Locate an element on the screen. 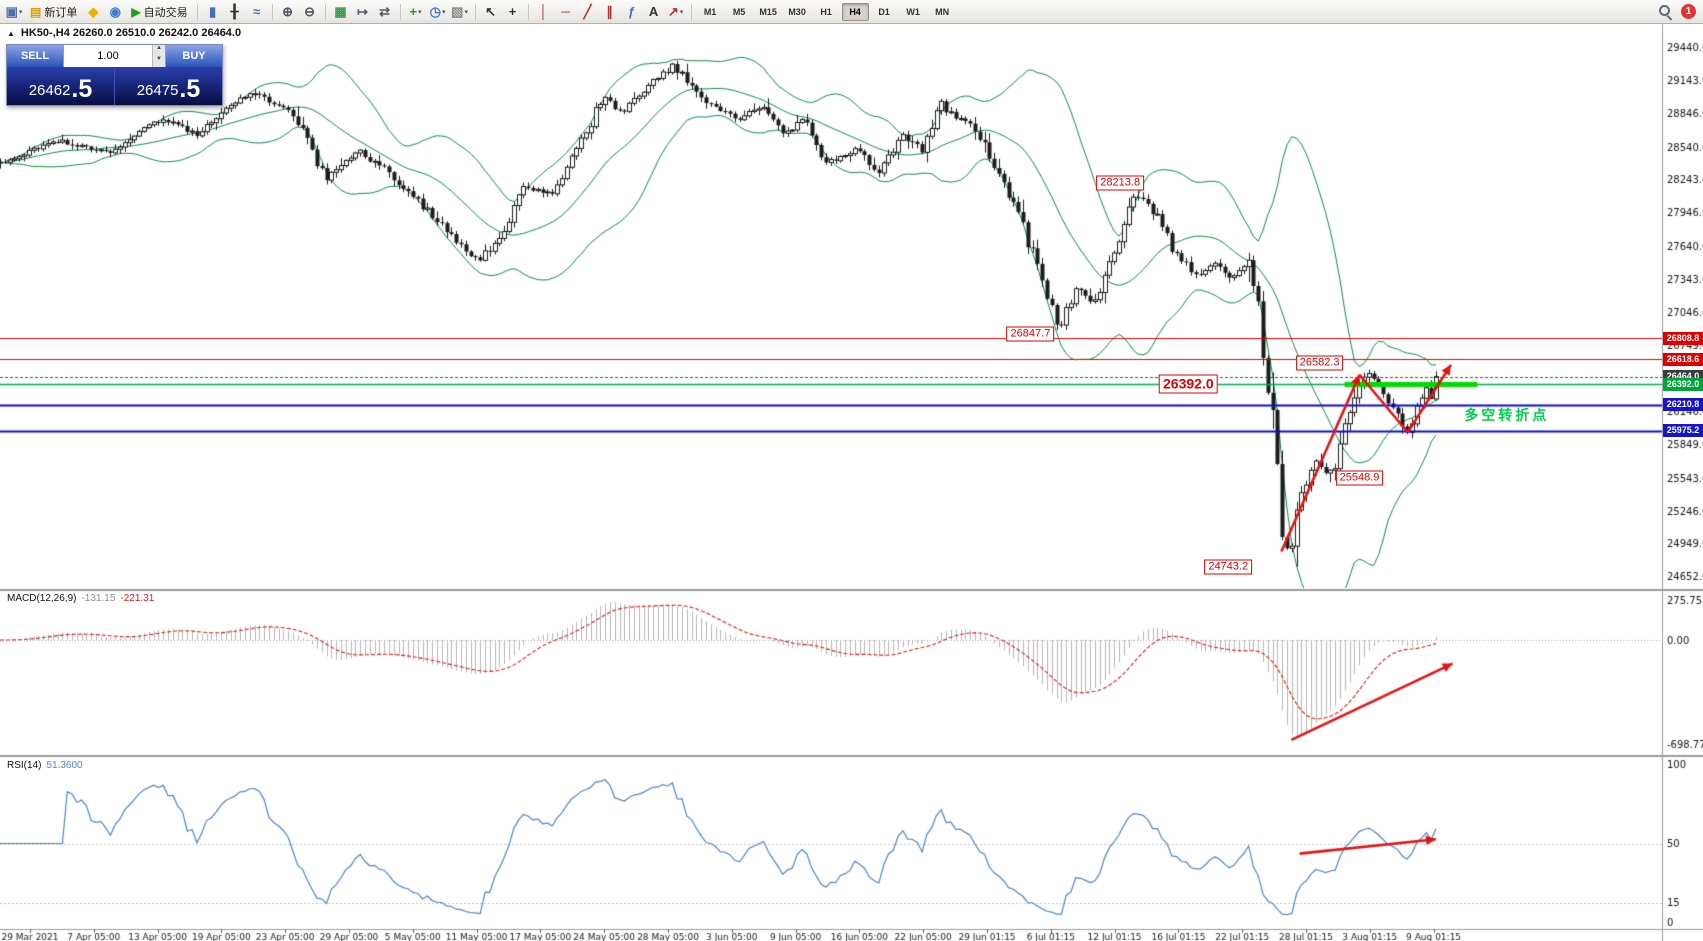 This screenshot has height=941, width=1703. vertical-line-icon: │ is located at coordinates (544, 12).